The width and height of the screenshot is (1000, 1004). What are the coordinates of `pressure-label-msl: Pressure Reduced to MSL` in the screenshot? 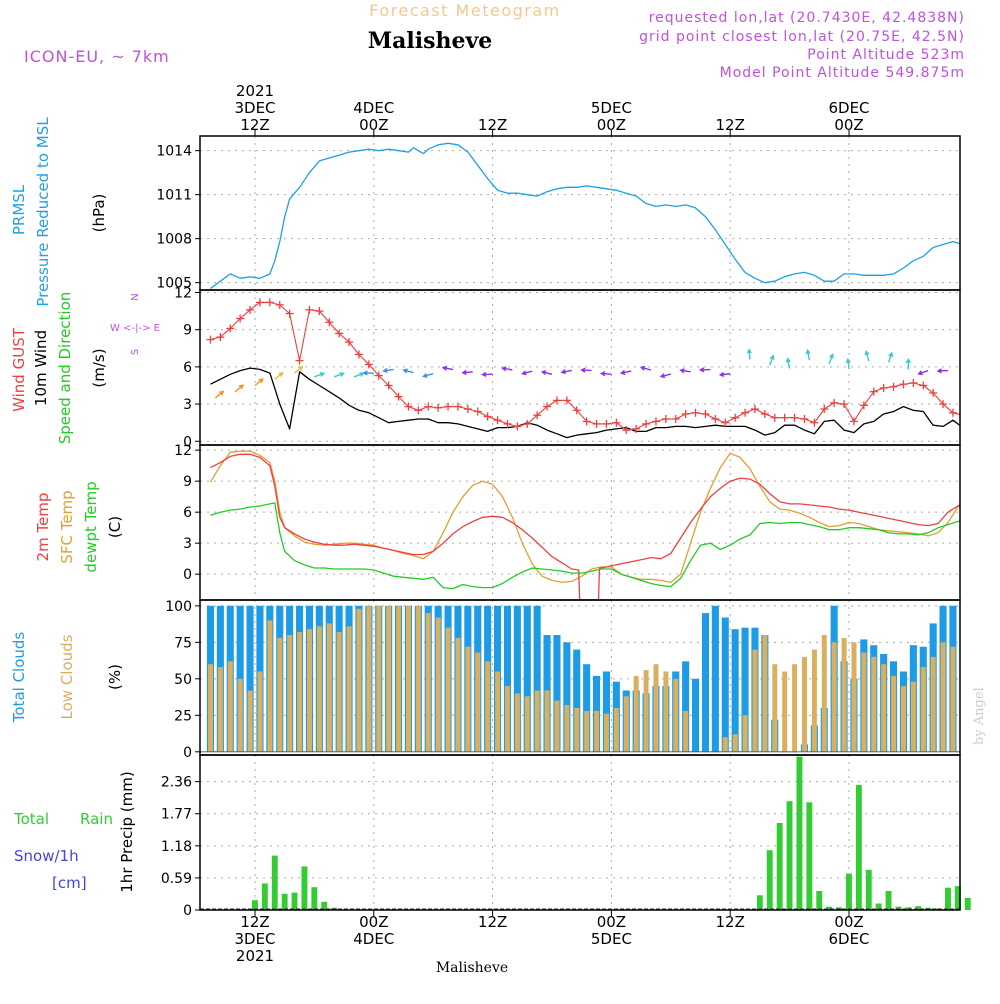 It's located at (43, 212).